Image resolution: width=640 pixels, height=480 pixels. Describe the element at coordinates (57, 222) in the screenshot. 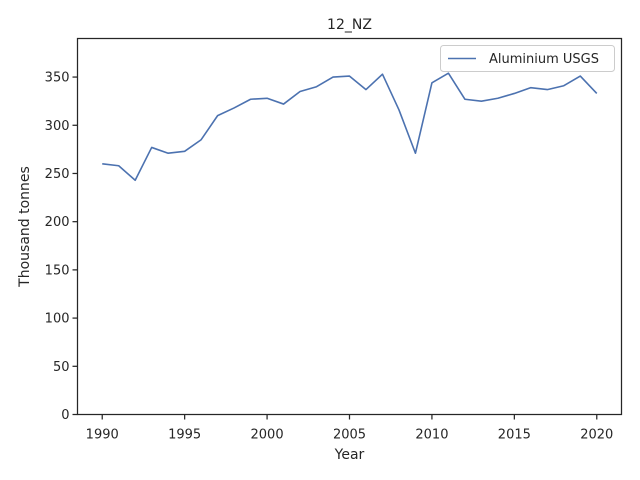

I see `y-tick-label: 200` at that location.